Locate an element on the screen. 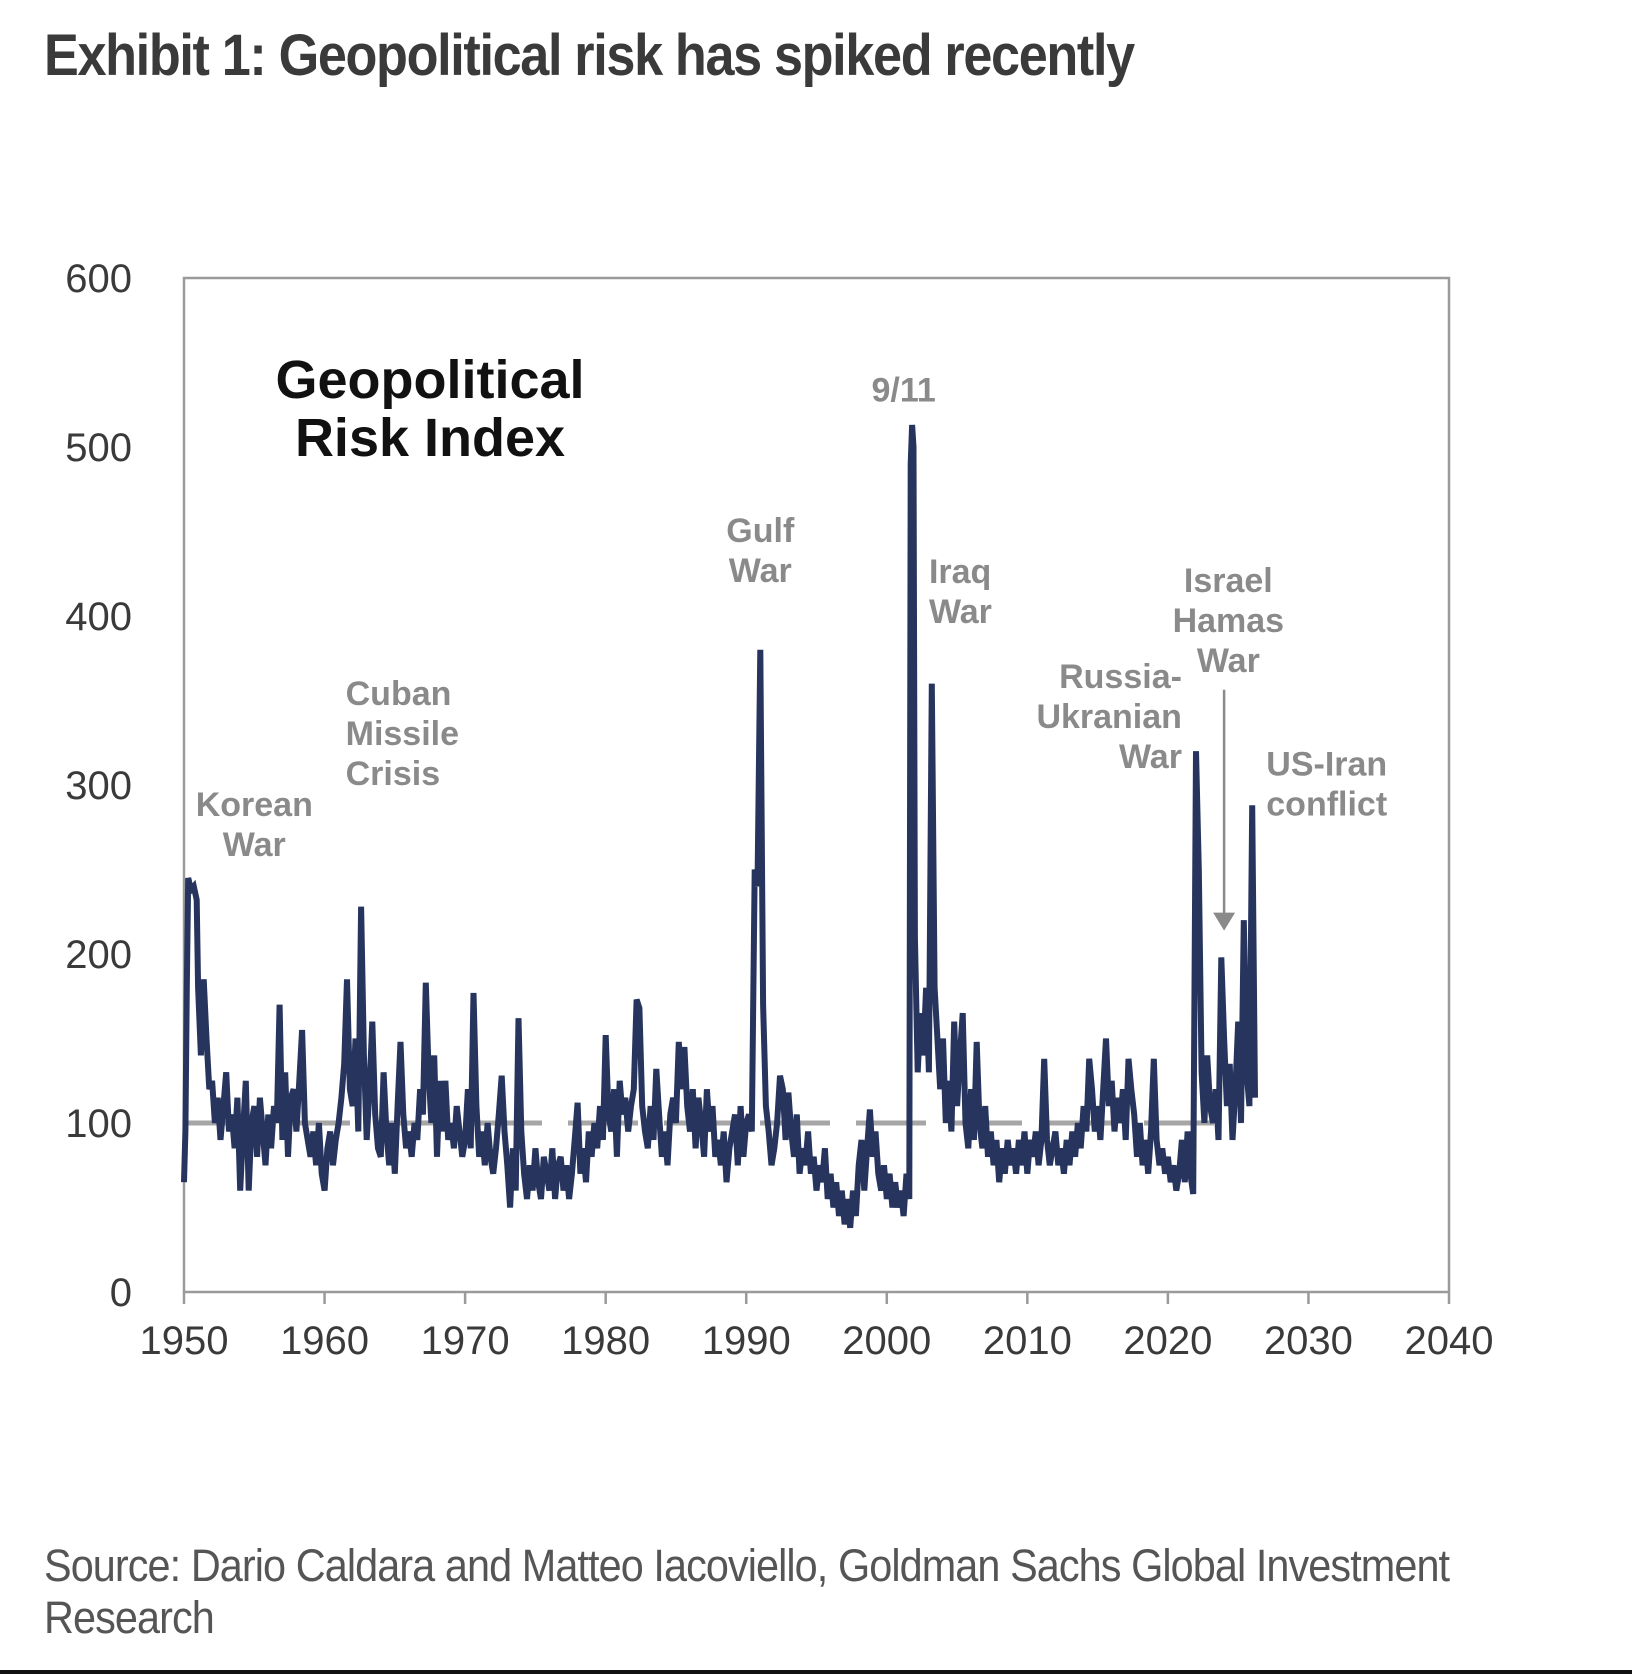 The height and width of the screenshot is (1674, 1632). x-tick-label: 2020 is located at coordinates (1167, 1341).